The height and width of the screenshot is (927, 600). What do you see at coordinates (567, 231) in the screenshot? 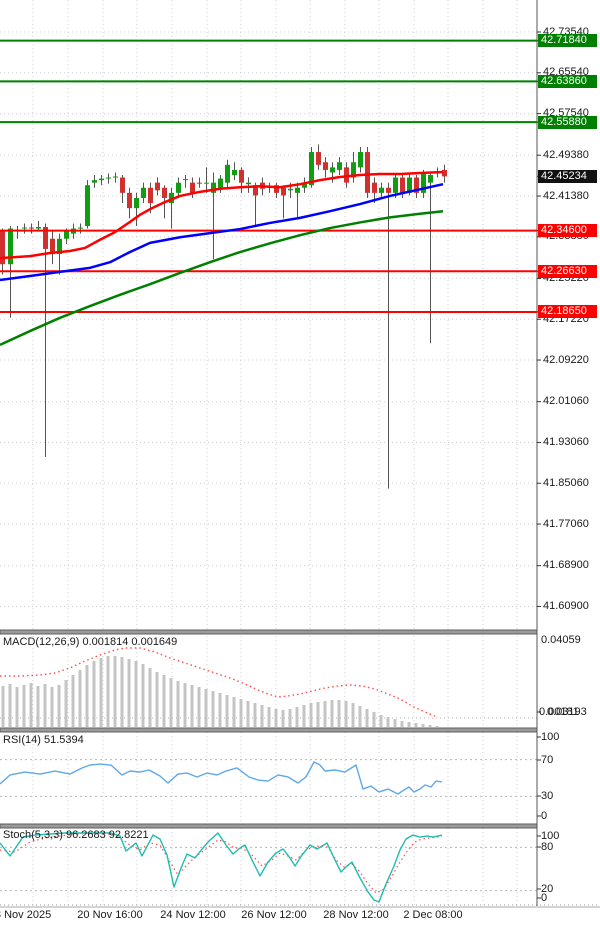
I see `support-price-badge: 42.34600` at bounding box center [567, 231].